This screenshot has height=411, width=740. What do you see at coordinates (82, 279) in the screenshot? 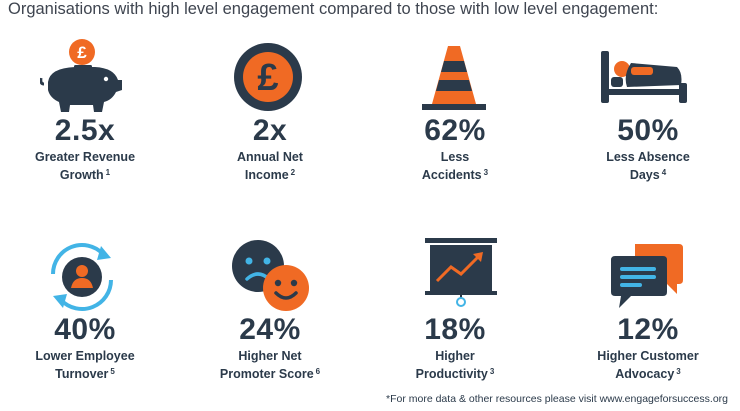
I see `employee-cycle-icon` at bounding box center [82, 279].